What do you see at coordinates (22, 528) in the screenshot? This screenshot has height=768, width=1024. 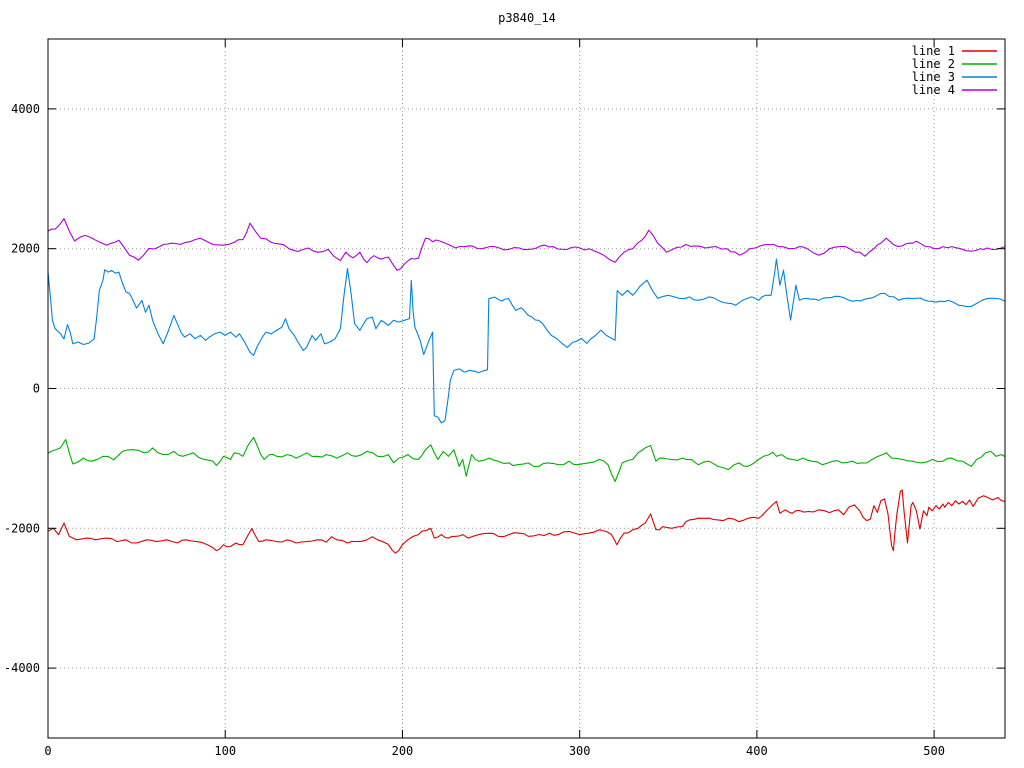 I see `y-tick-label: -2000` at bounding box center [22, 528].